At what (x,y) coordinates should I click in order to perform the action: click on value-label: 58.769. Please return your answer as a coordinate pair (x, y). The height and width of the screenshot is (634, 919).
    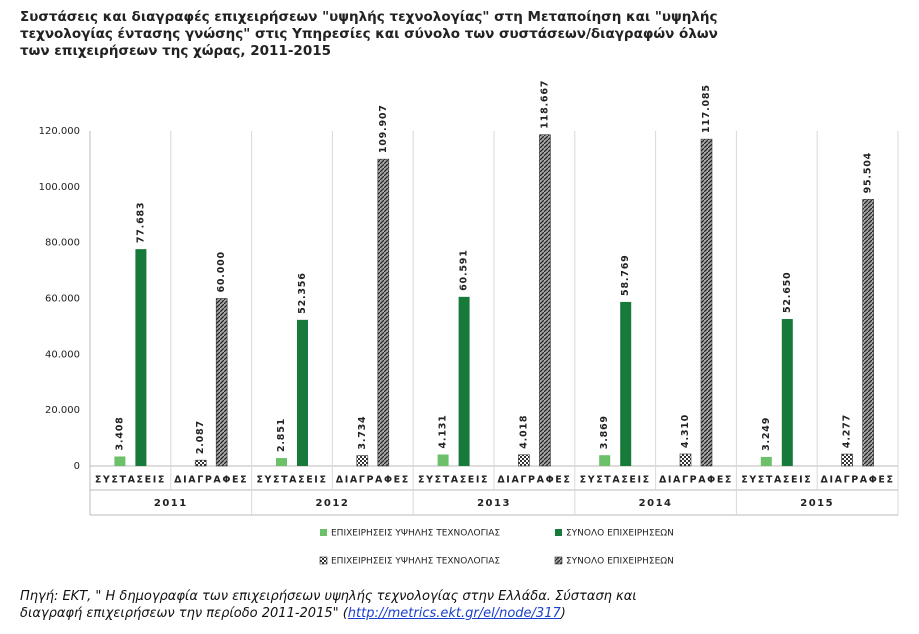
    Looking at the image, I should click on (625, 274).